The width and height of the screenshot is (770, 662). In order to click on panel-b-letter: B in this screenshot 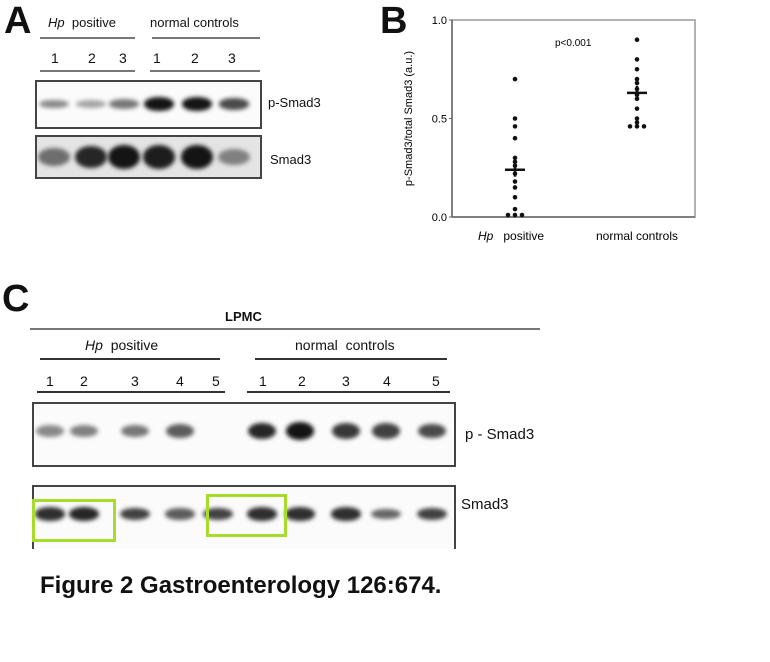, I will do `click(394, 21)`.